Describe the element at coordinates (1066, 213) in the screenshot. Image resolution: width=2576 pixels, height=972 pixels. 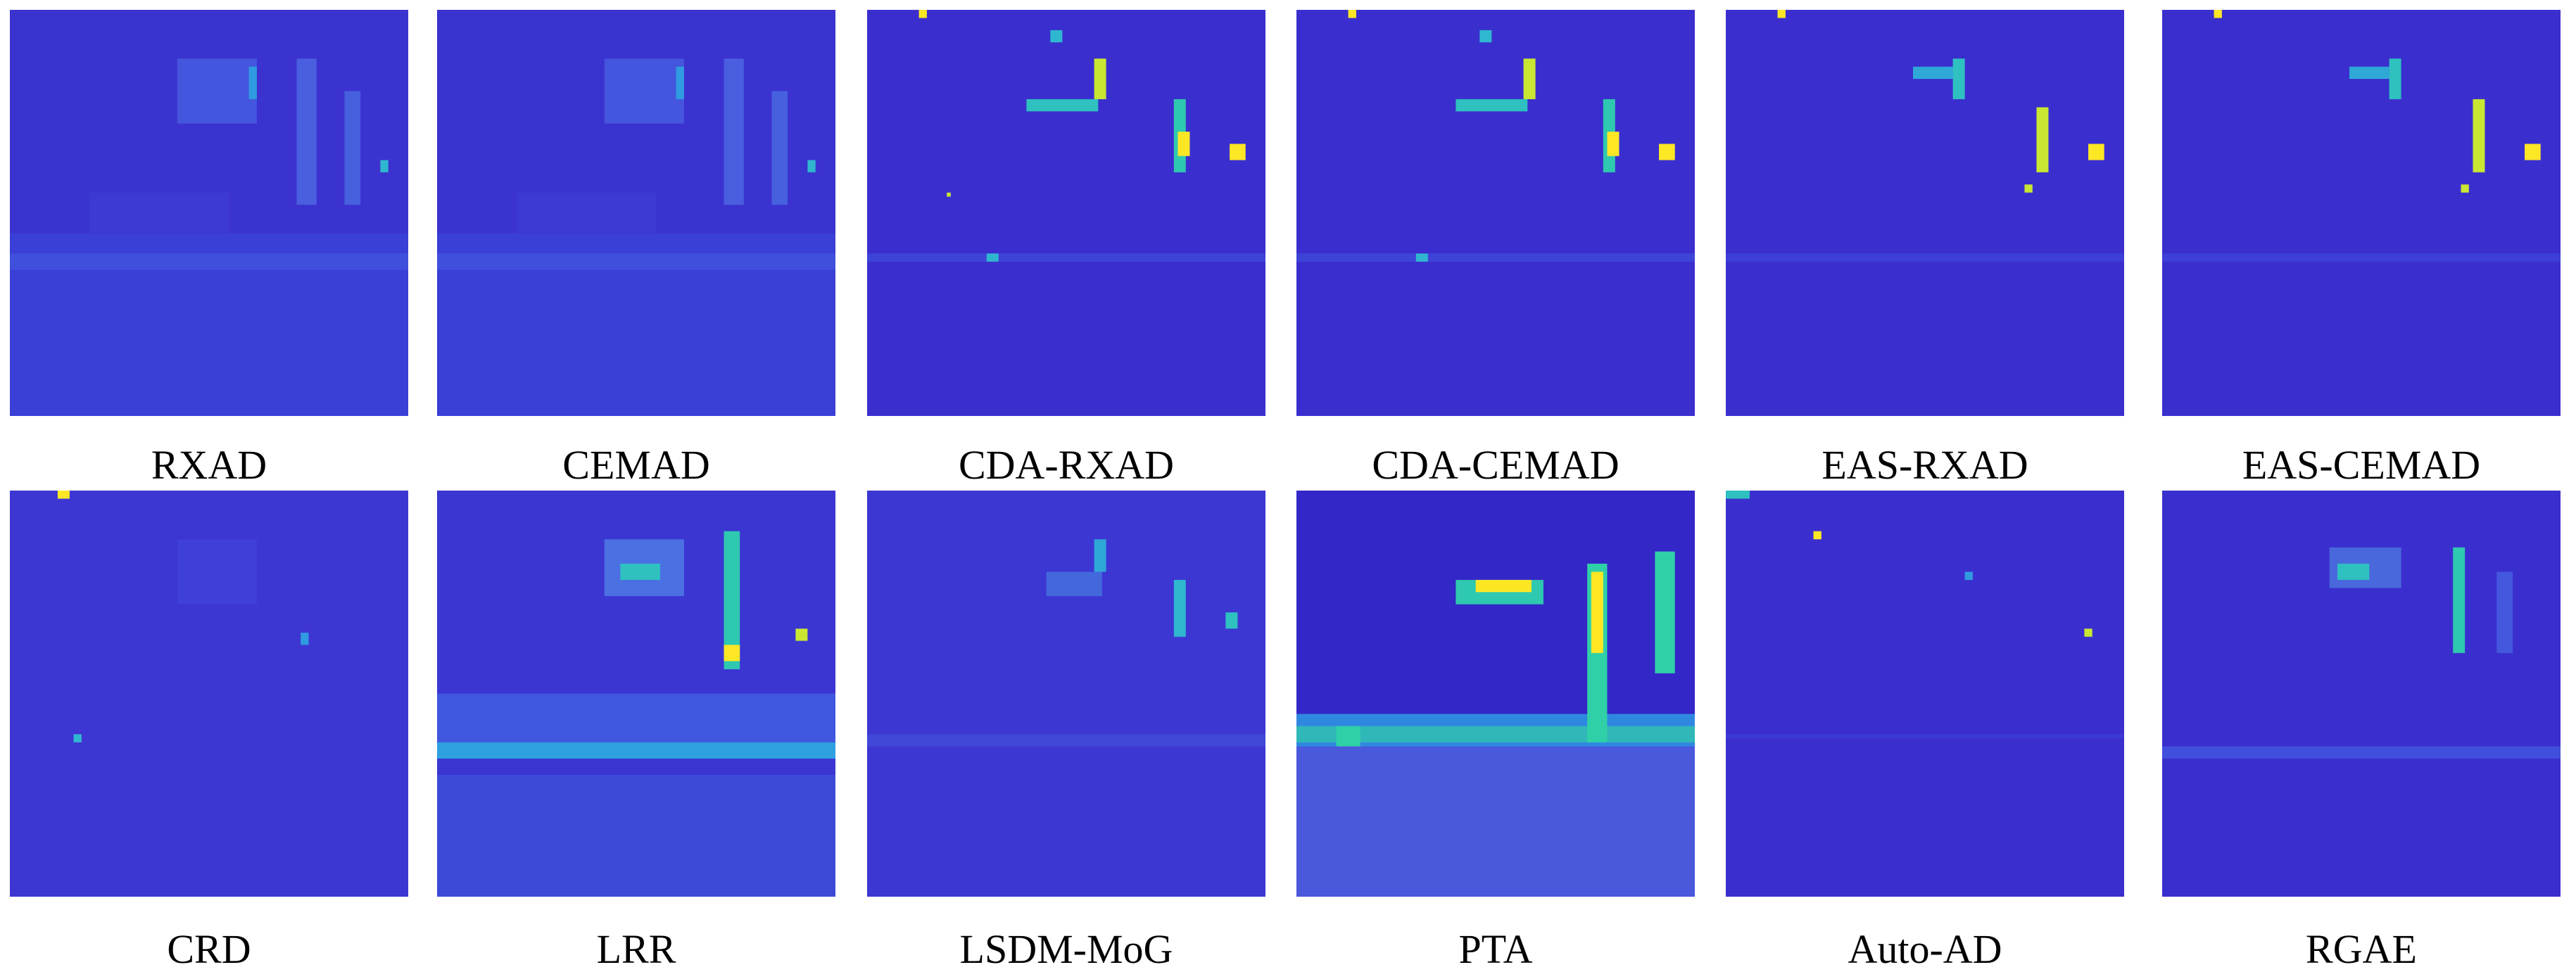
I see `detection-map-cda-rxad` at that location.